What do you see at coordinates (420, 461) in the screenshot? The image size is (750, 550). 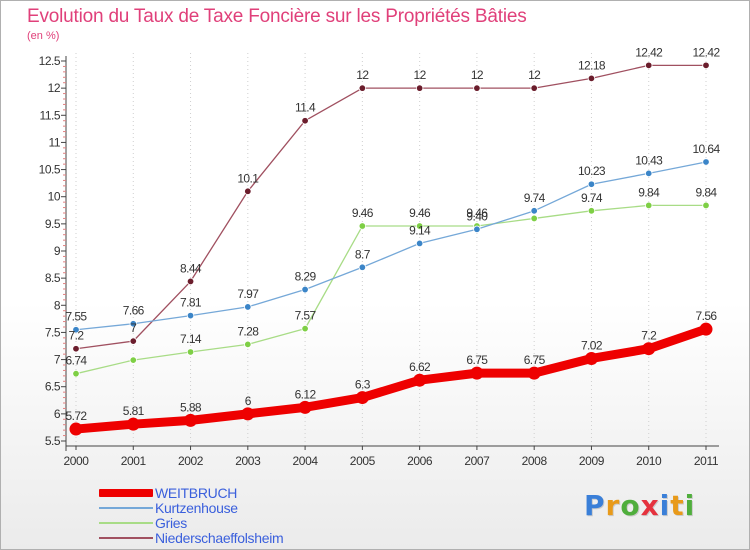 I see `x-tick-label-2006: 2006` at bounding box center [420, 461].